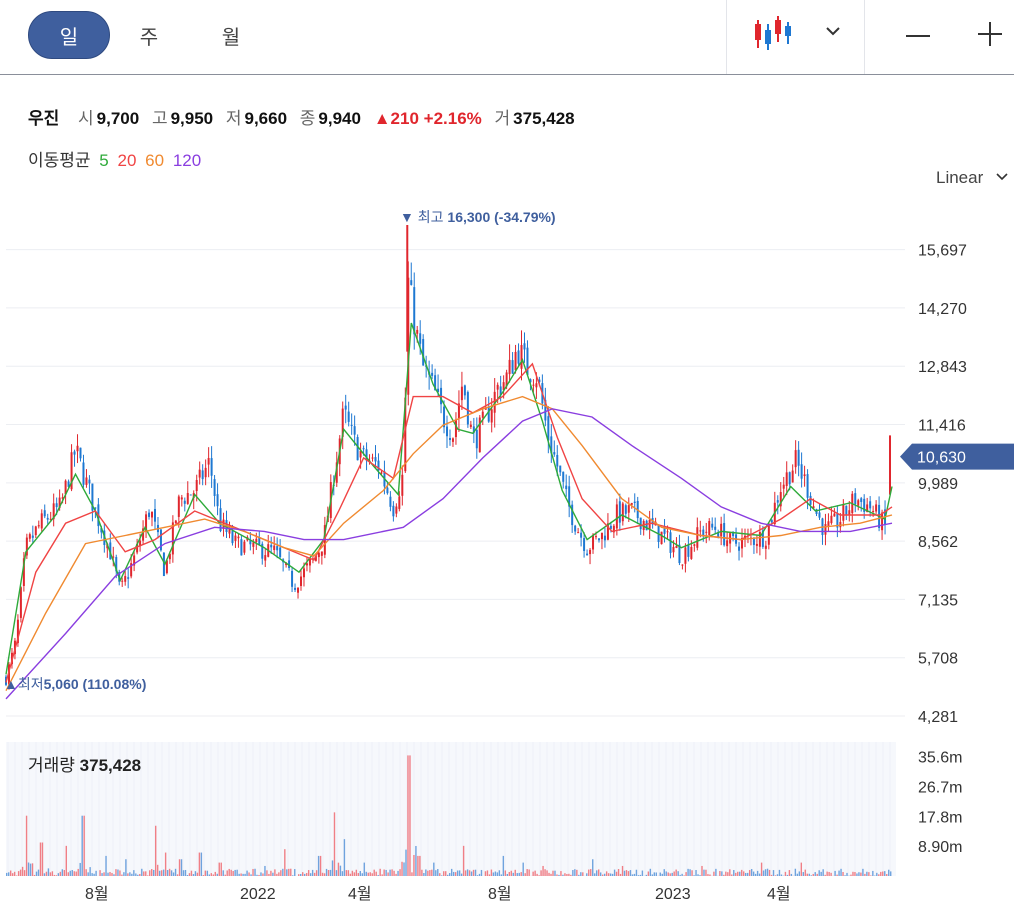 The height and width of the screenshot is (923, 1014). I want to click on period-weekly-button: 주, so click(149, 37).